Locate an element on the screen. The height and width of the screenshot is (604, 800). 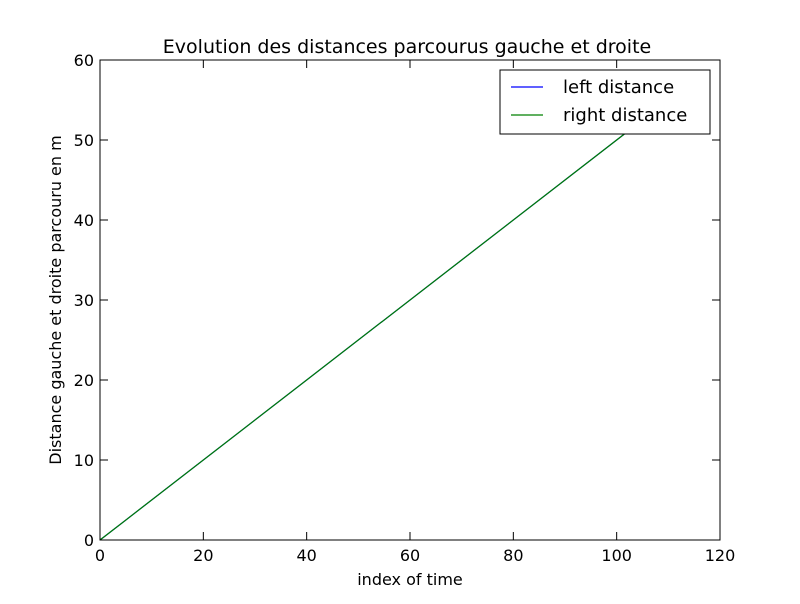
y-axis-label: Distance gauche et droite parcouru en m is located at coordinates (55, 299).